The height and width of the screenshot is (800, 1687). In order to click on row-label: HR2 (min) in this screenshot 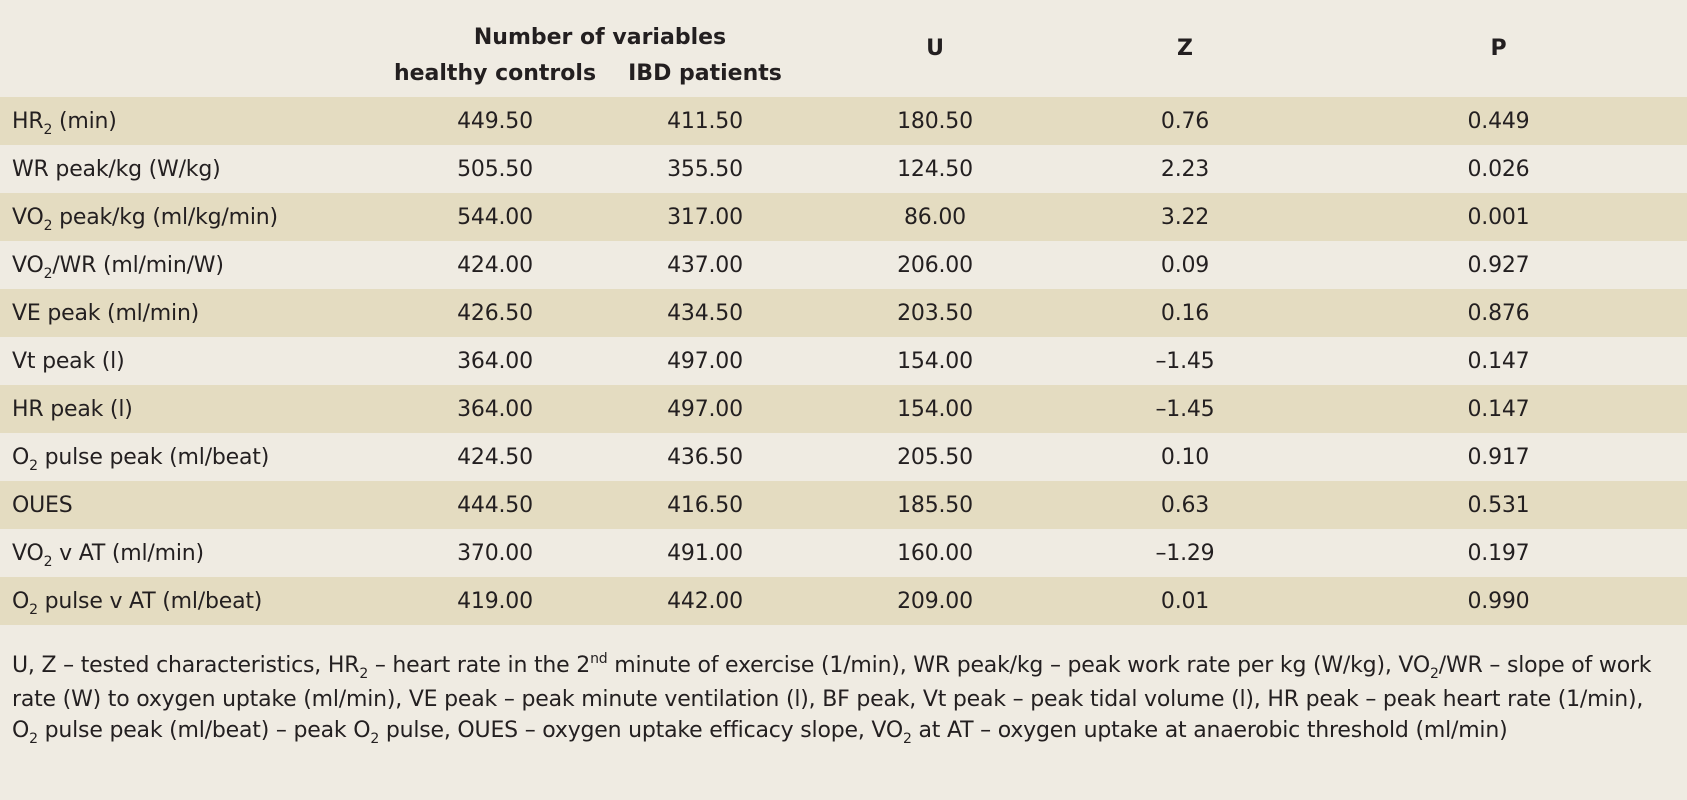, I will do `click(195, 121)`.